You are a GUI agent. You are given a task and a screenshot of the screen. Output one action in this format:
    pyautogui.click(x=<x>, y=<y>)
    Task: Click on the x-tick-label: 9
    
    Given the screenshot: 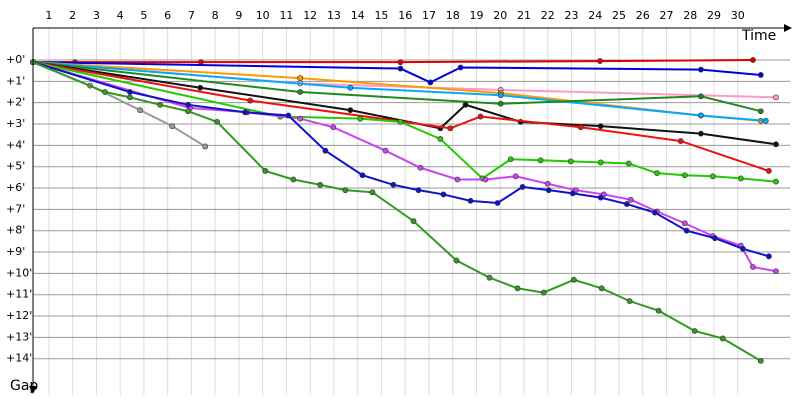 What is the action you would take?
    pyautogui.click(x=238, y=15)
    